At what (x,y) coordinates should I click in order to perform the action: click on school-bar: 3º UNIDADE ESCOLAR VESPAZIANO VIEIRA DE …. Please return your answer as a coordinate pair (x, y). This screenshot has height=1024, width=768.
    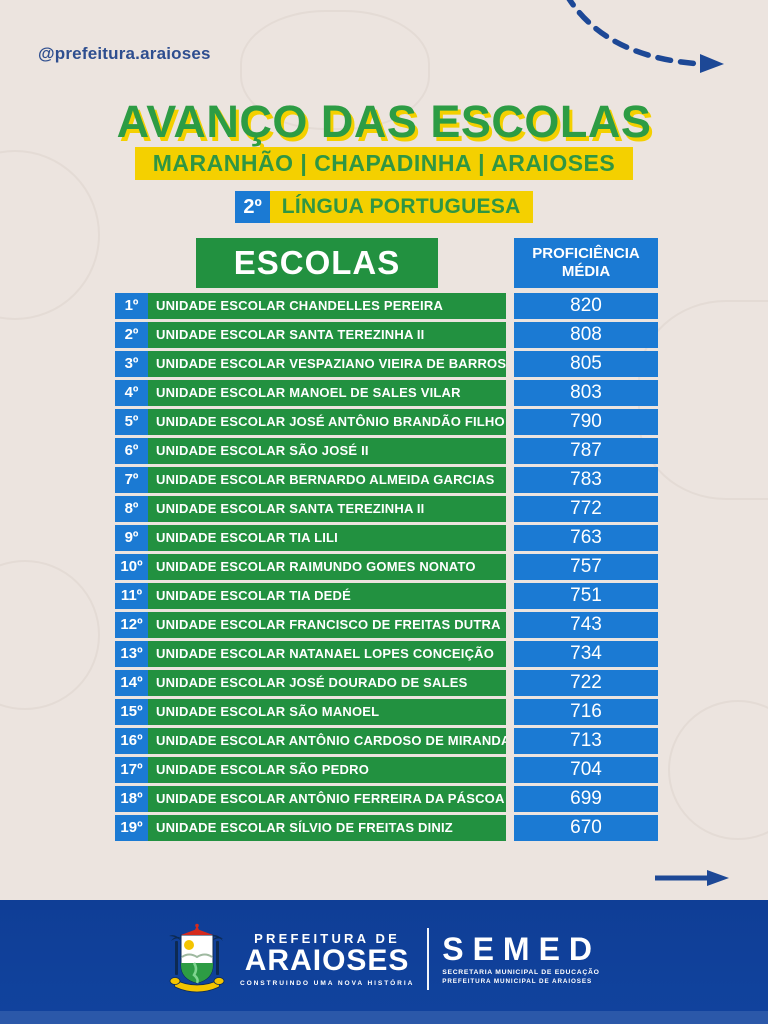
    Looking at the image, I should click on (310, 364).